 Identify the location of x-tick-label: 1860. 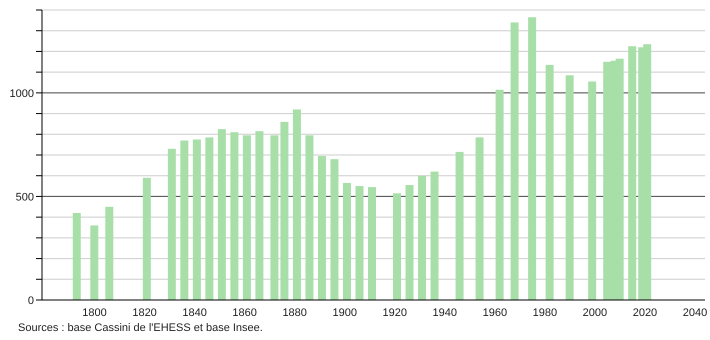
(244, 312).